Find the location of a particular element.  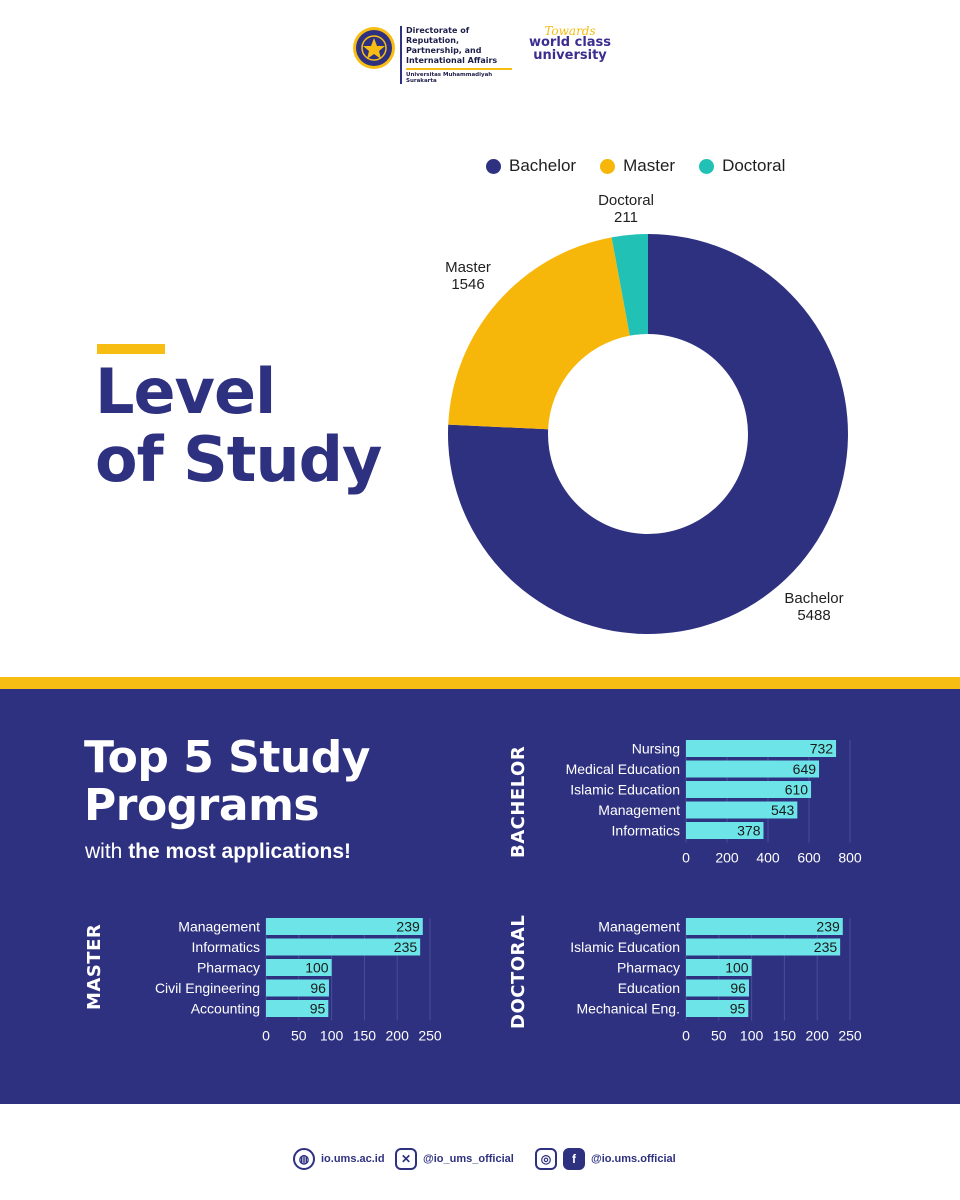

footer-website-text: io.ums.ac.id is located at coordinates (353, 1159).